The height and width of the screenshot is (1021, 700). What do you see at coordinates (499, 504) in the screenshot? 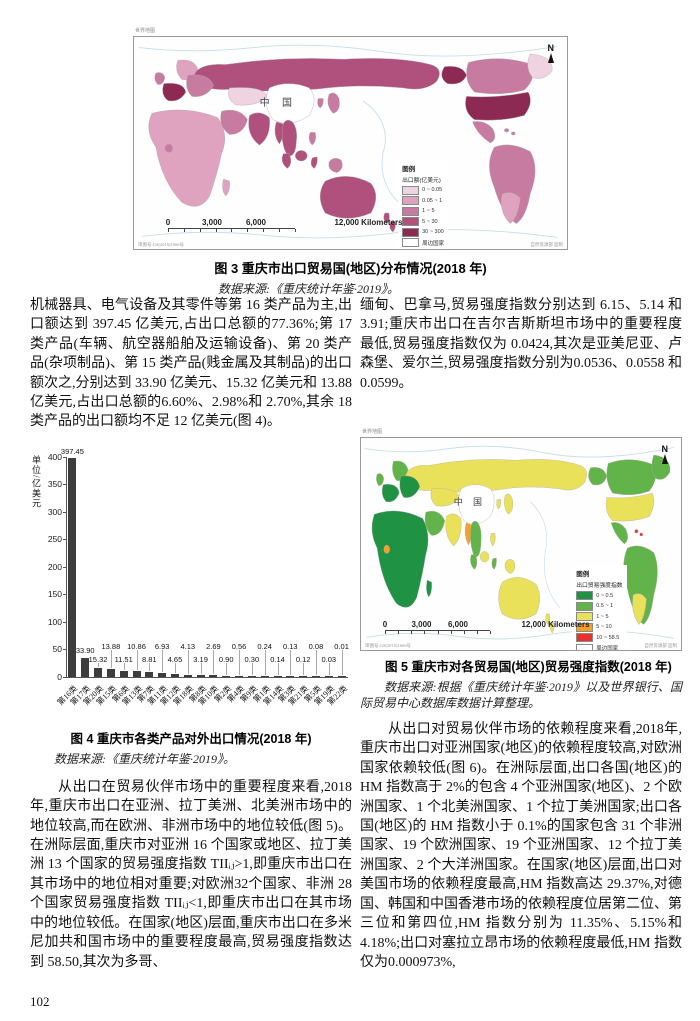
I see `map-region-korea` at bounding box center [499, 504].